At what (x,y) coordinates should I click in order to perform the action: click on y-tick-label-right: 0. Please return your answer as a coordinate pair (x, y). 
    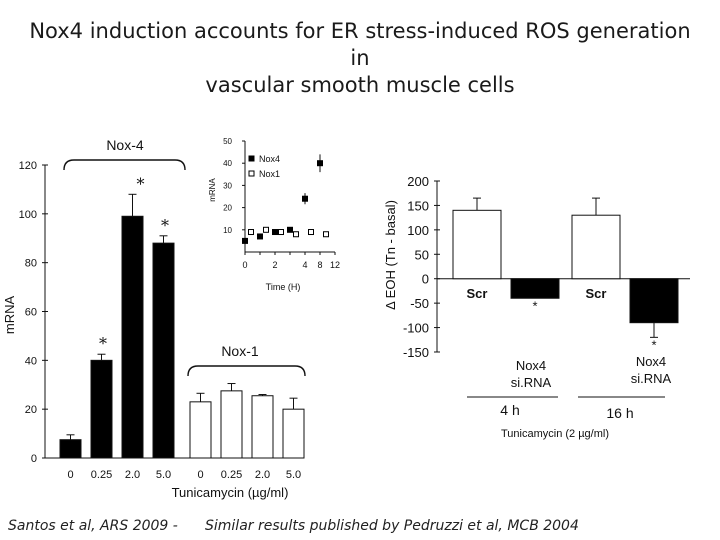
    Looking at the image, I should click on (425, 279).